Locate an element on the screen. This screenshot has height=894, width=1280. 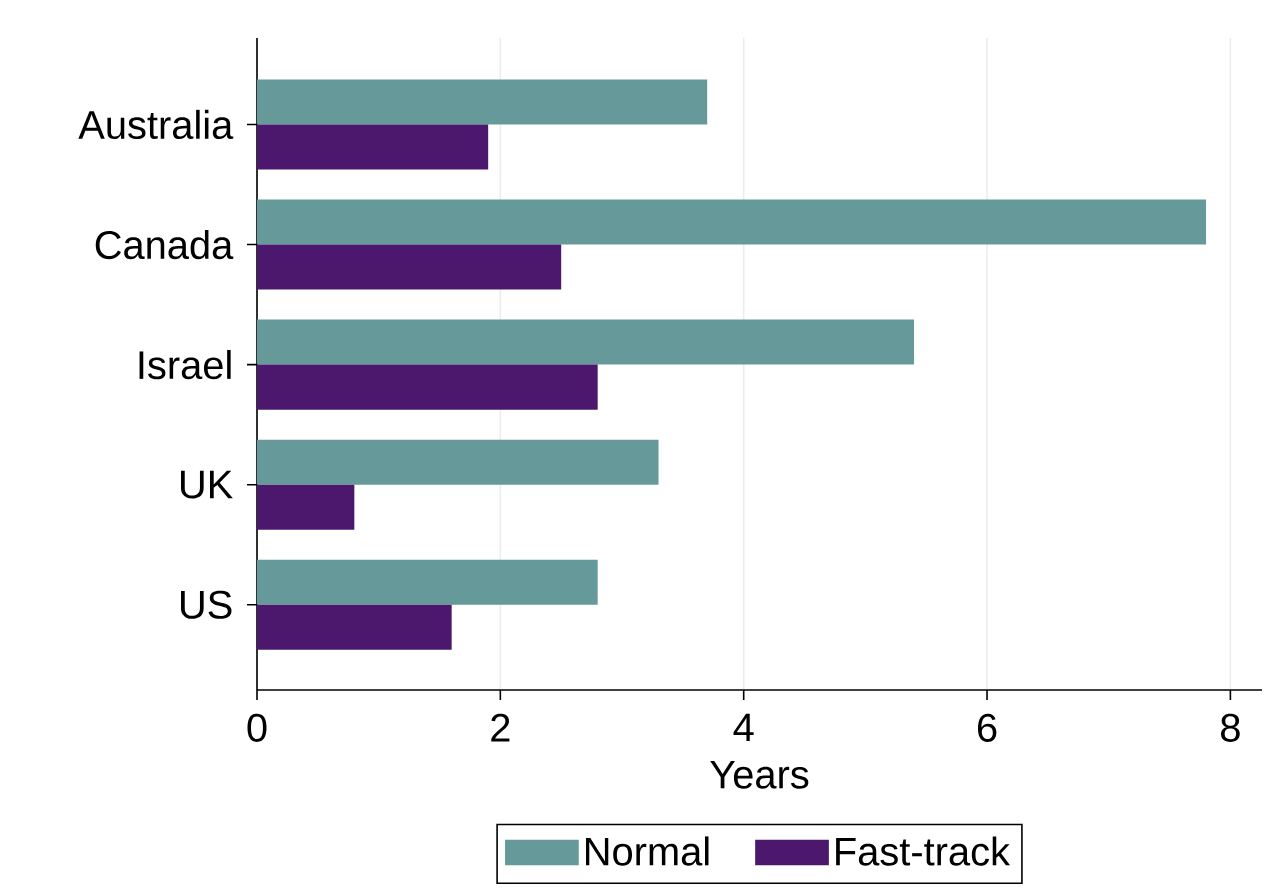
y-tick-label: Israel is located at coordinates (185, 364).